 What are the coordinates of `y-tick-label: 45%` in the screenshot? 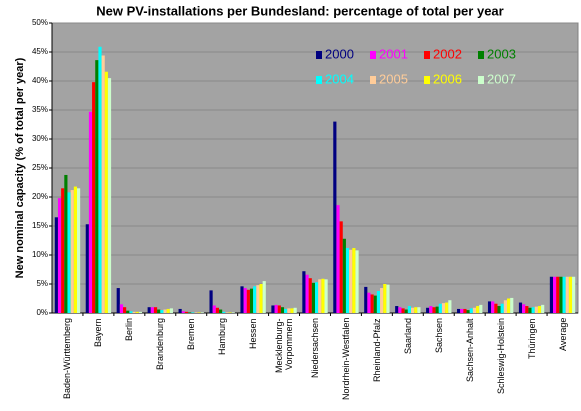 It's located at (40, 51).